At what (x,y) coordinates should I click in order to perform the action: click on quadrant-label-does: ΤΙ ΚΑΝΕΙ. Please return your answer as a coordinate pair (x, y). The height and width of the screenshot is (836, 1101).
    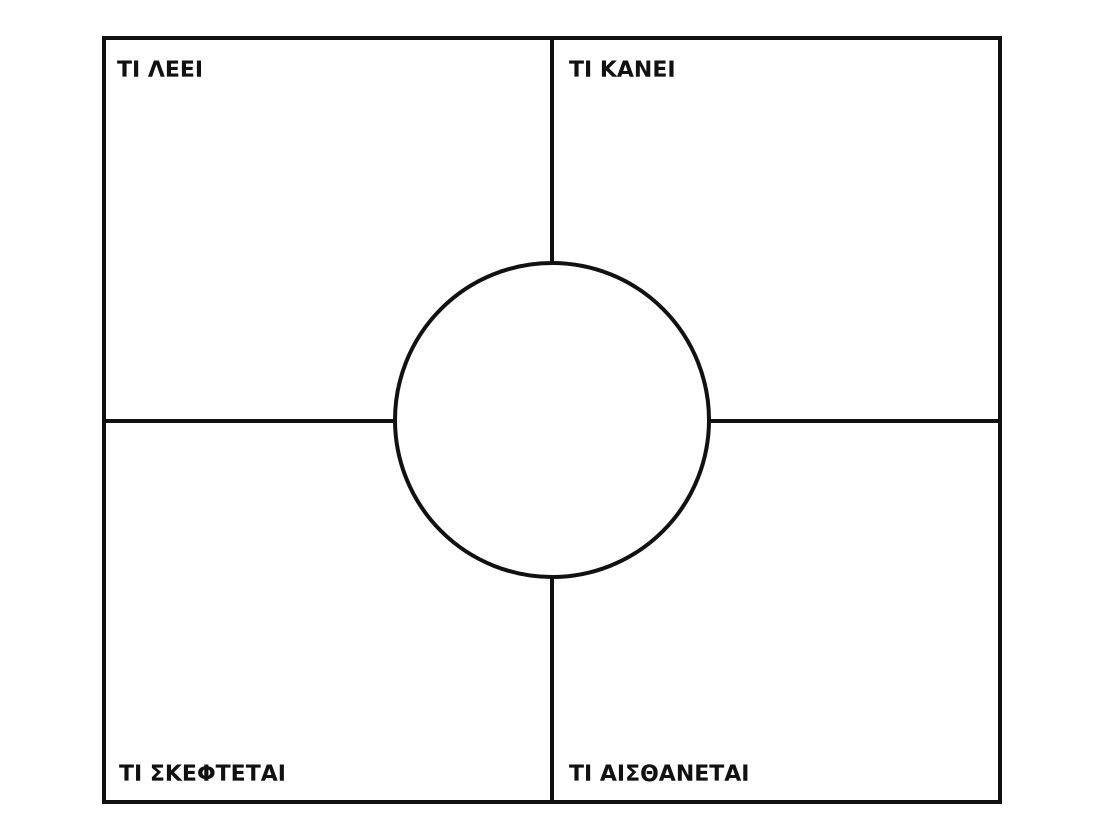
    Looking at the image, I should click on (622, 70).